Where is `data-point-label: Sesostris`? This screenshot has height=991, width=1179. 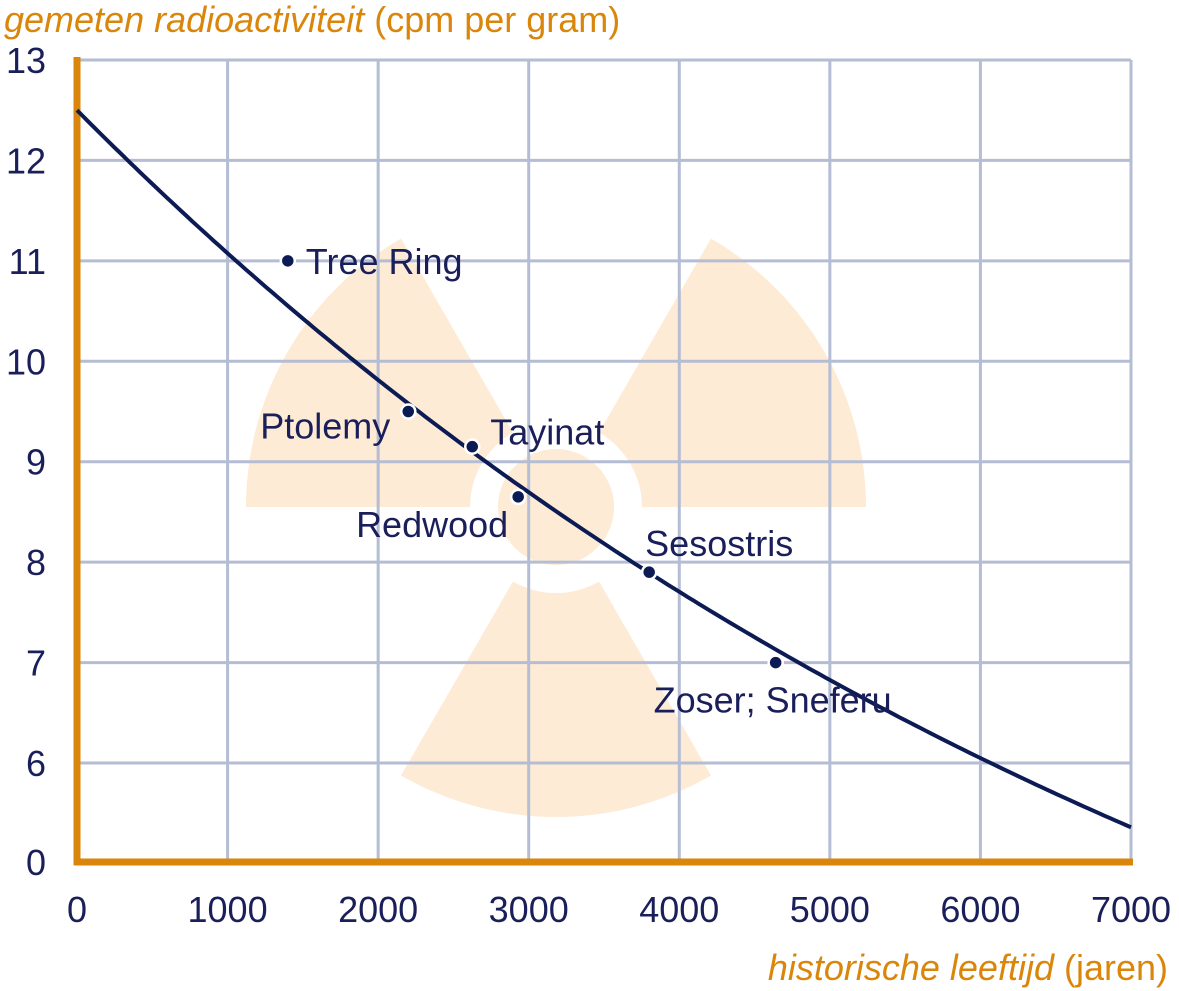 data-point-label: Sesostris is located at coordinates (719, 543).